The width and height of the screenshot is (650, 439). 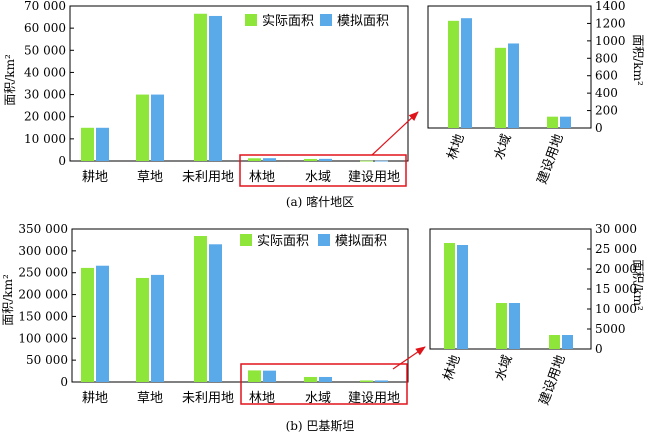 I want to click on inset-category-label-b: 建设用地, so click(x=553, y=380).